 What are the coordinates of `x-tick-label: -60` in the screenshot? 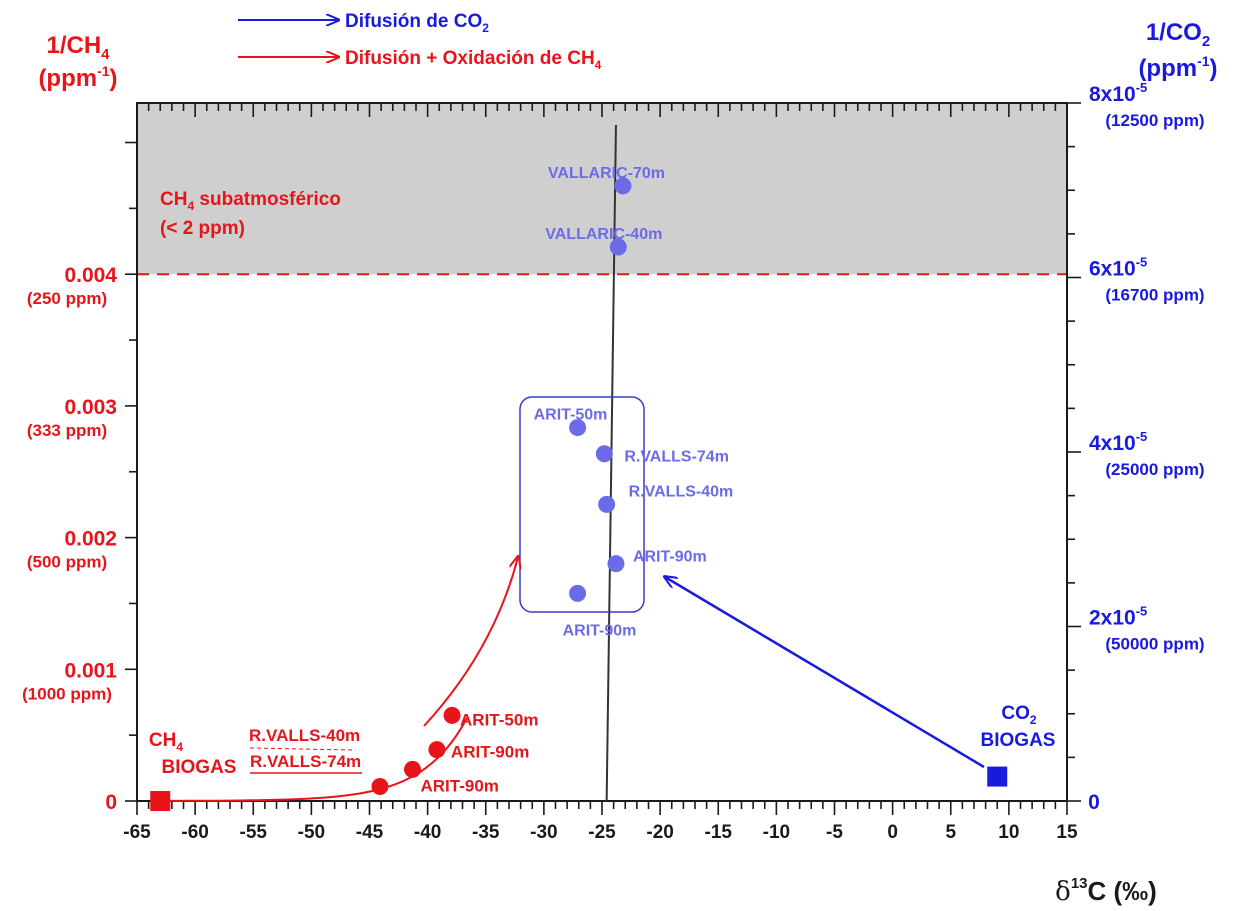 It's located at (194, 832).